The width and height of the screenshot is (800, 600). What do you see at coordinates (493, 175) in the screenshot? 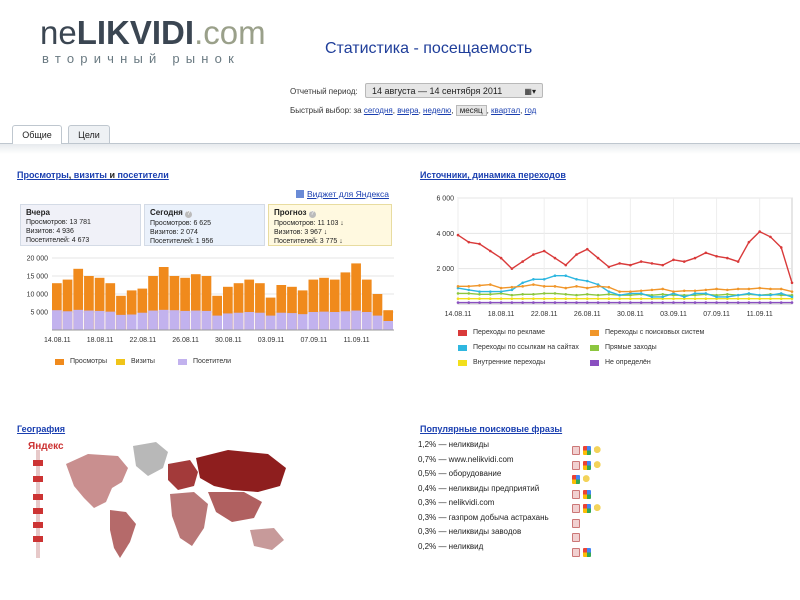
I see `sources-section-title: Источники, динамика переходов` at bounding box center [493, 175].